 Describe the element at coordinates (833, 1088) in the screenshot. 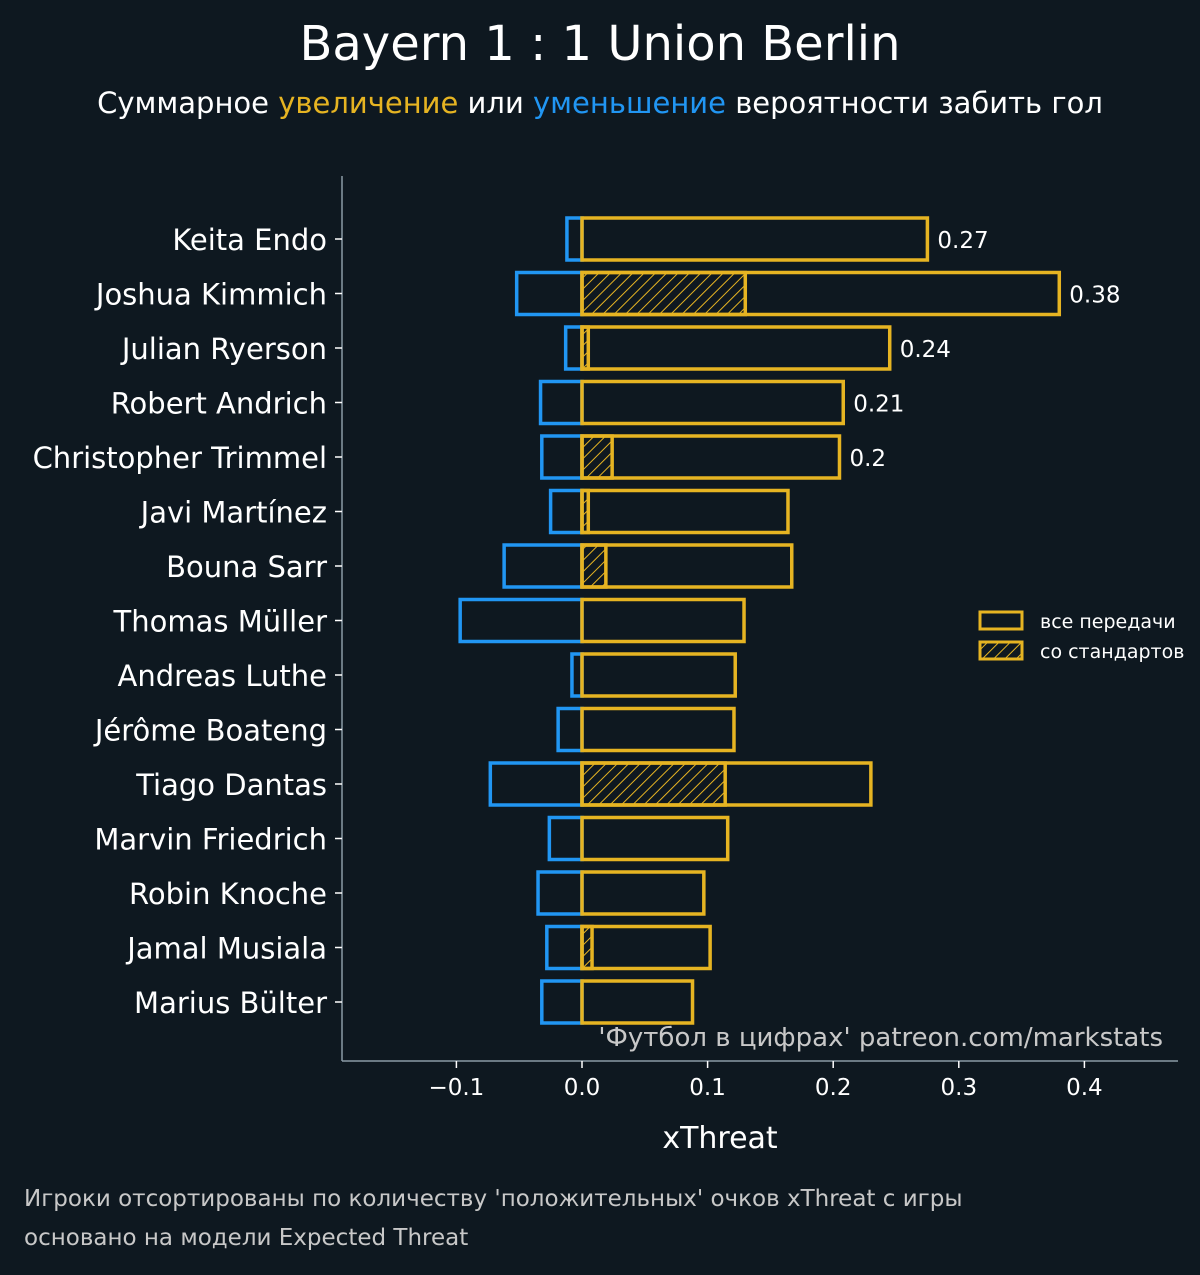

I see `x-tick-label: 0.2` at that location.